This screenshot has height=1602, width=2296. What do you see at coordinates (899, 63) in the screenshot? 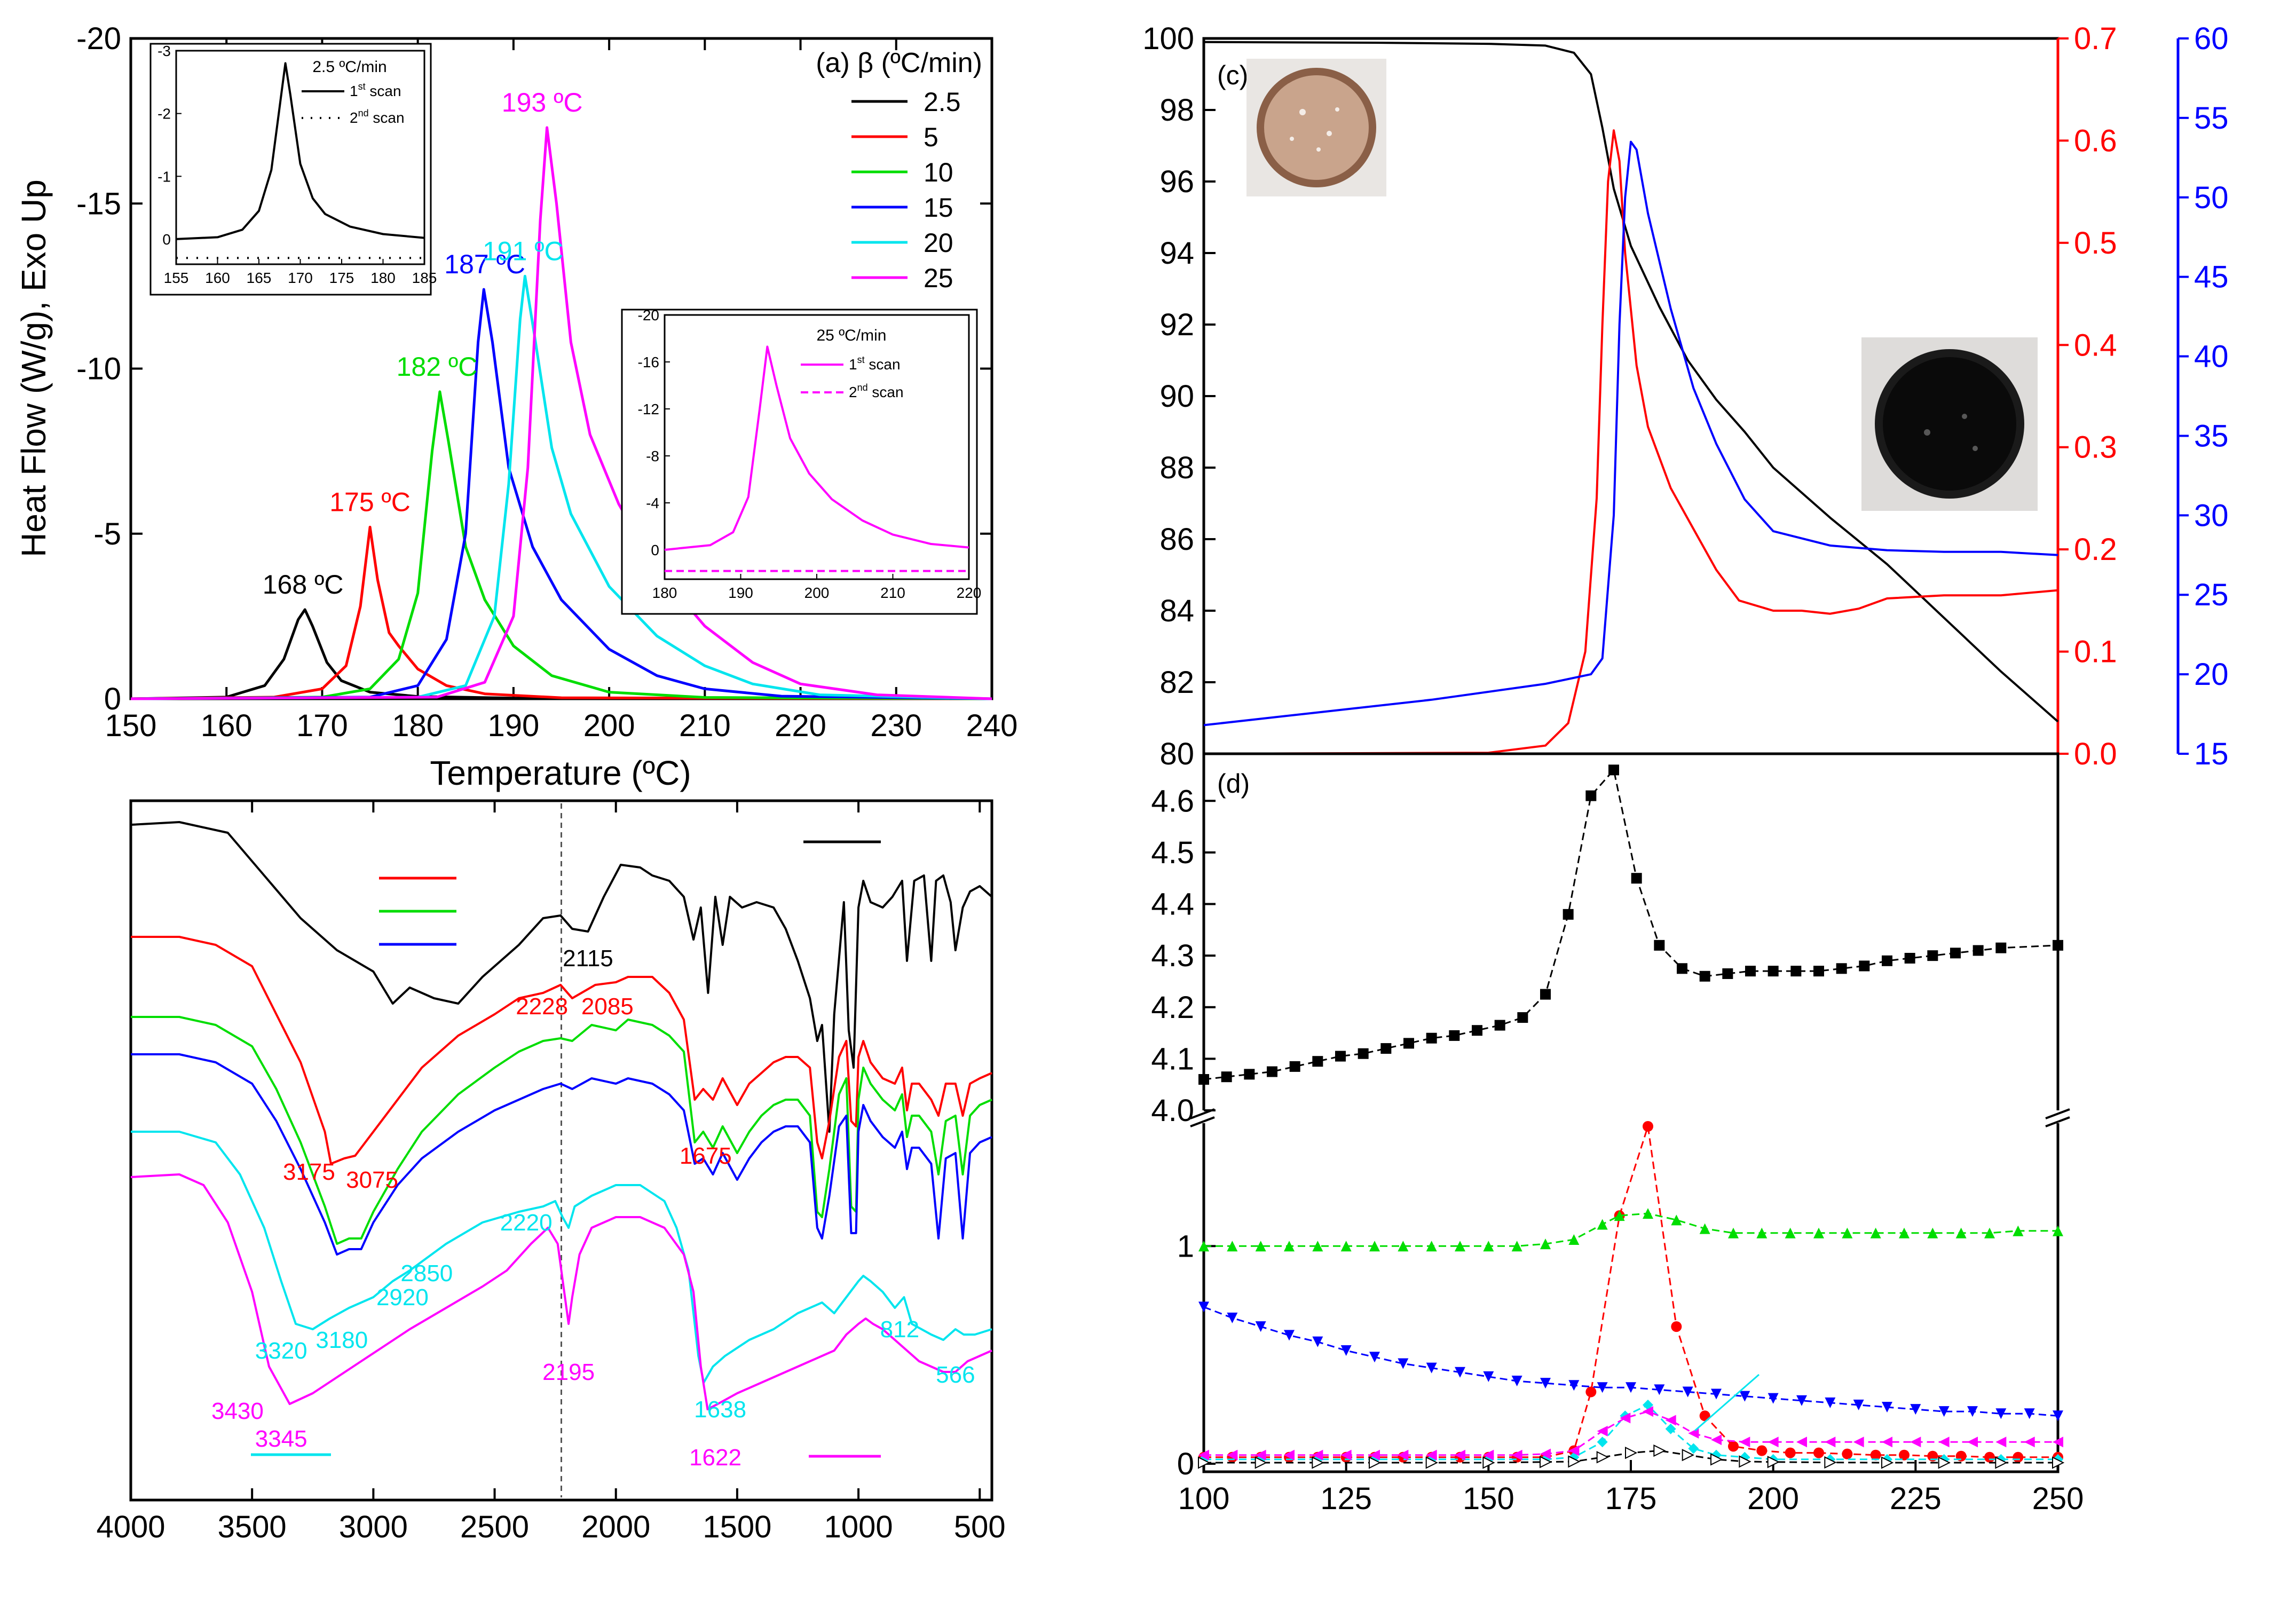
I see `panel-a-legend-title: (a) β (ºC/min)` at bounding box center [899, 63].